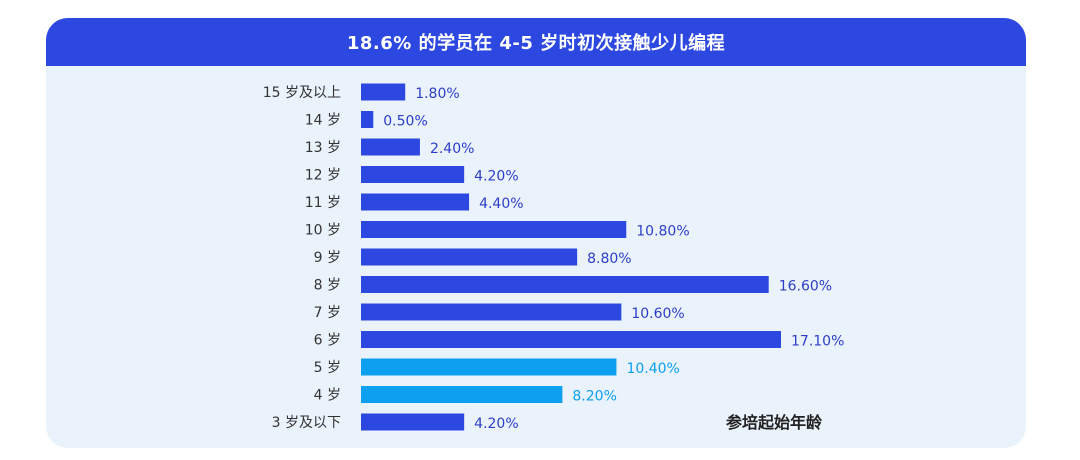 The image size is (1080, 460). I want to click on chart-header: 18.6% 的学员在 4-5 岁时初次接触少儿编程, so click(536, 42).